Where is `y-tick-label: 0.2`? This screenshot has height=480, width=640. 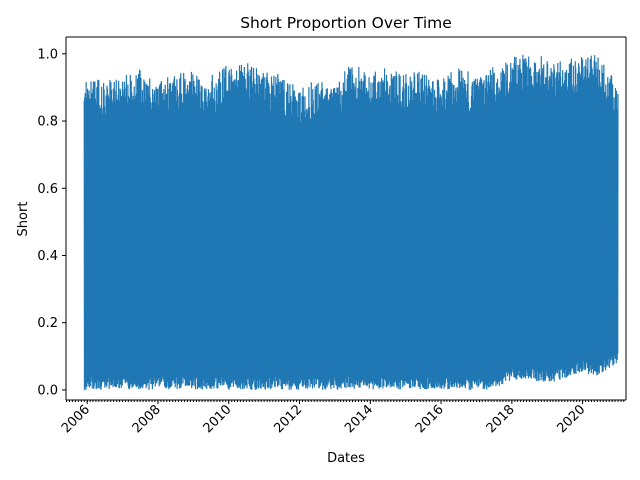 y-tick-label: 0.2 is located at coordinates (47, 323).